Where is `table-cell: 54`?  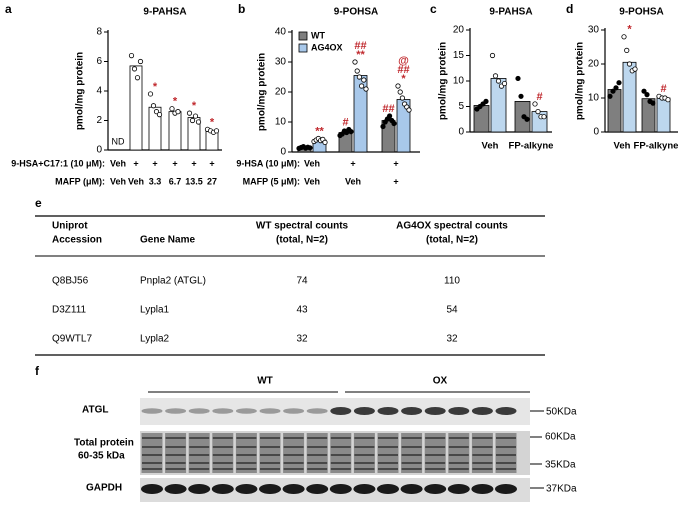 table-cell: 54 is located at coordinates (452, 310).